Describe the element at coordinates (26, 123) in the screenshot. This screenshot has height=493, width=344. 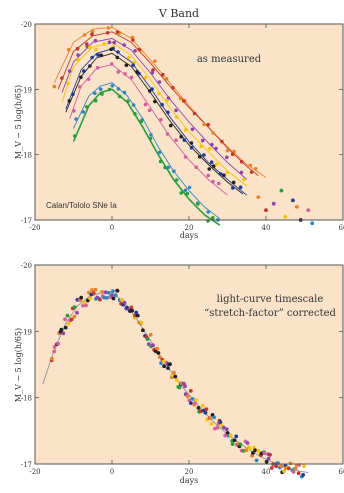
I see `y-tick-labels-measured: -20 -19 -18 -17` at that location.